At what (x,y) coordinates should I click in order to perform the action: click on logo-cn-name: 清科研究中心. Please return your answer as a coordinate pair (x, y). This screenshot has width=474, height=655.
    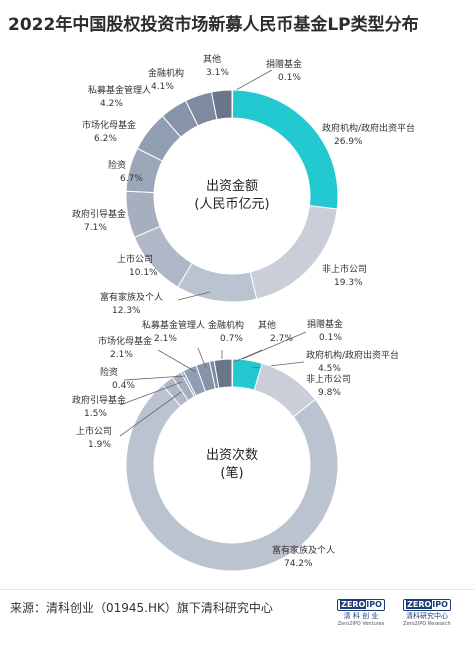
    Looking at the image, I should click on (427, 616).